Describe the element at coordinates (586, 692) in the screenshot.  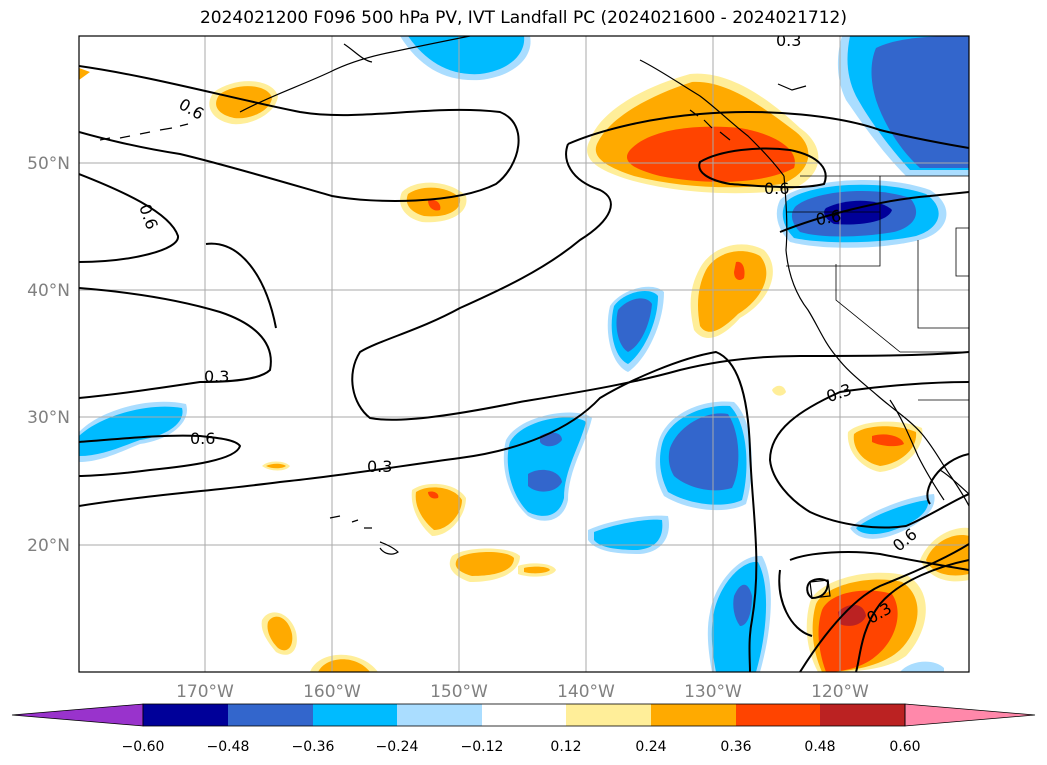
I see `lon-label: 140°W` at that location.